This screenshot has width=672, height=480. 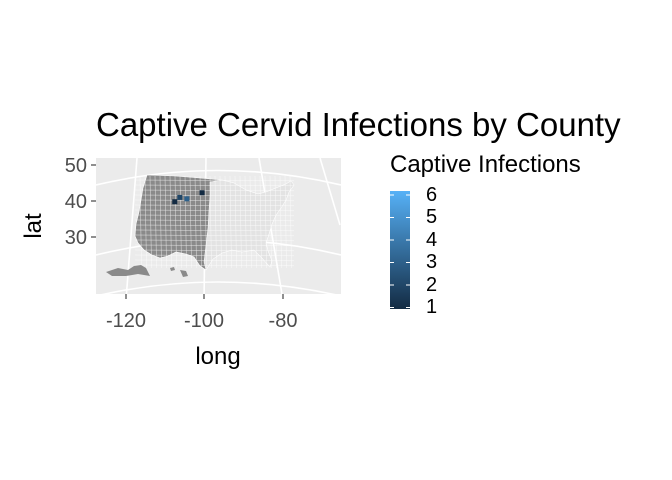 I want to click on us-map, so click(x=200, y=225).